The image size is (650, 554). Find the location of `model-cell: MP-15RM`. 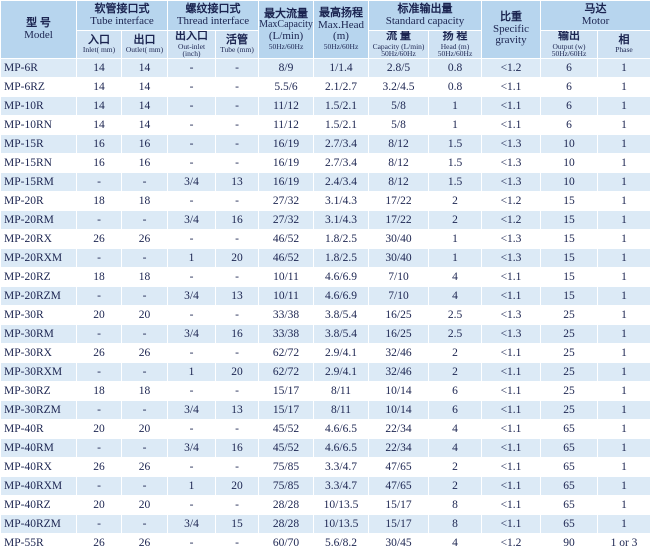

model-cell: MP-15RM is located at coordinates (38, 182).